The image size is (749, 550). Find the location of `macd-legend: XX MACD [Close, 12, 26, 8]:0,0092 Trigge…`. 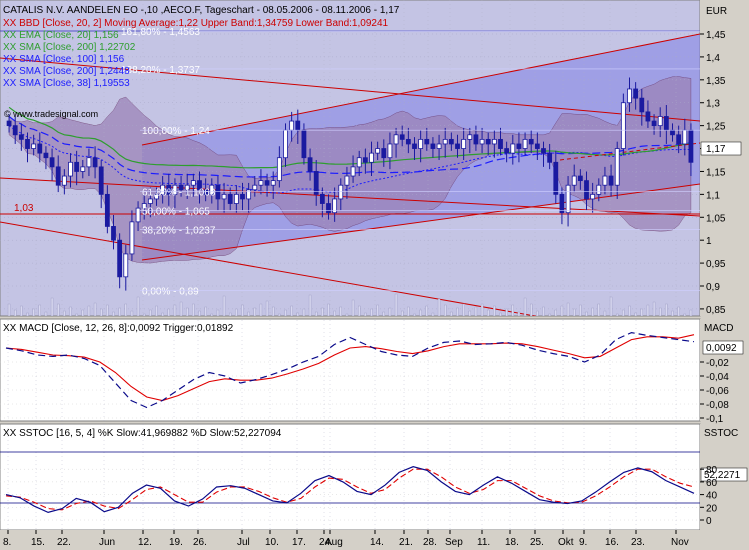

macd-legend: XX MACD [Close, 12, 26, 8]:0,0092 Trigge… is located at coordinates (118, 328).